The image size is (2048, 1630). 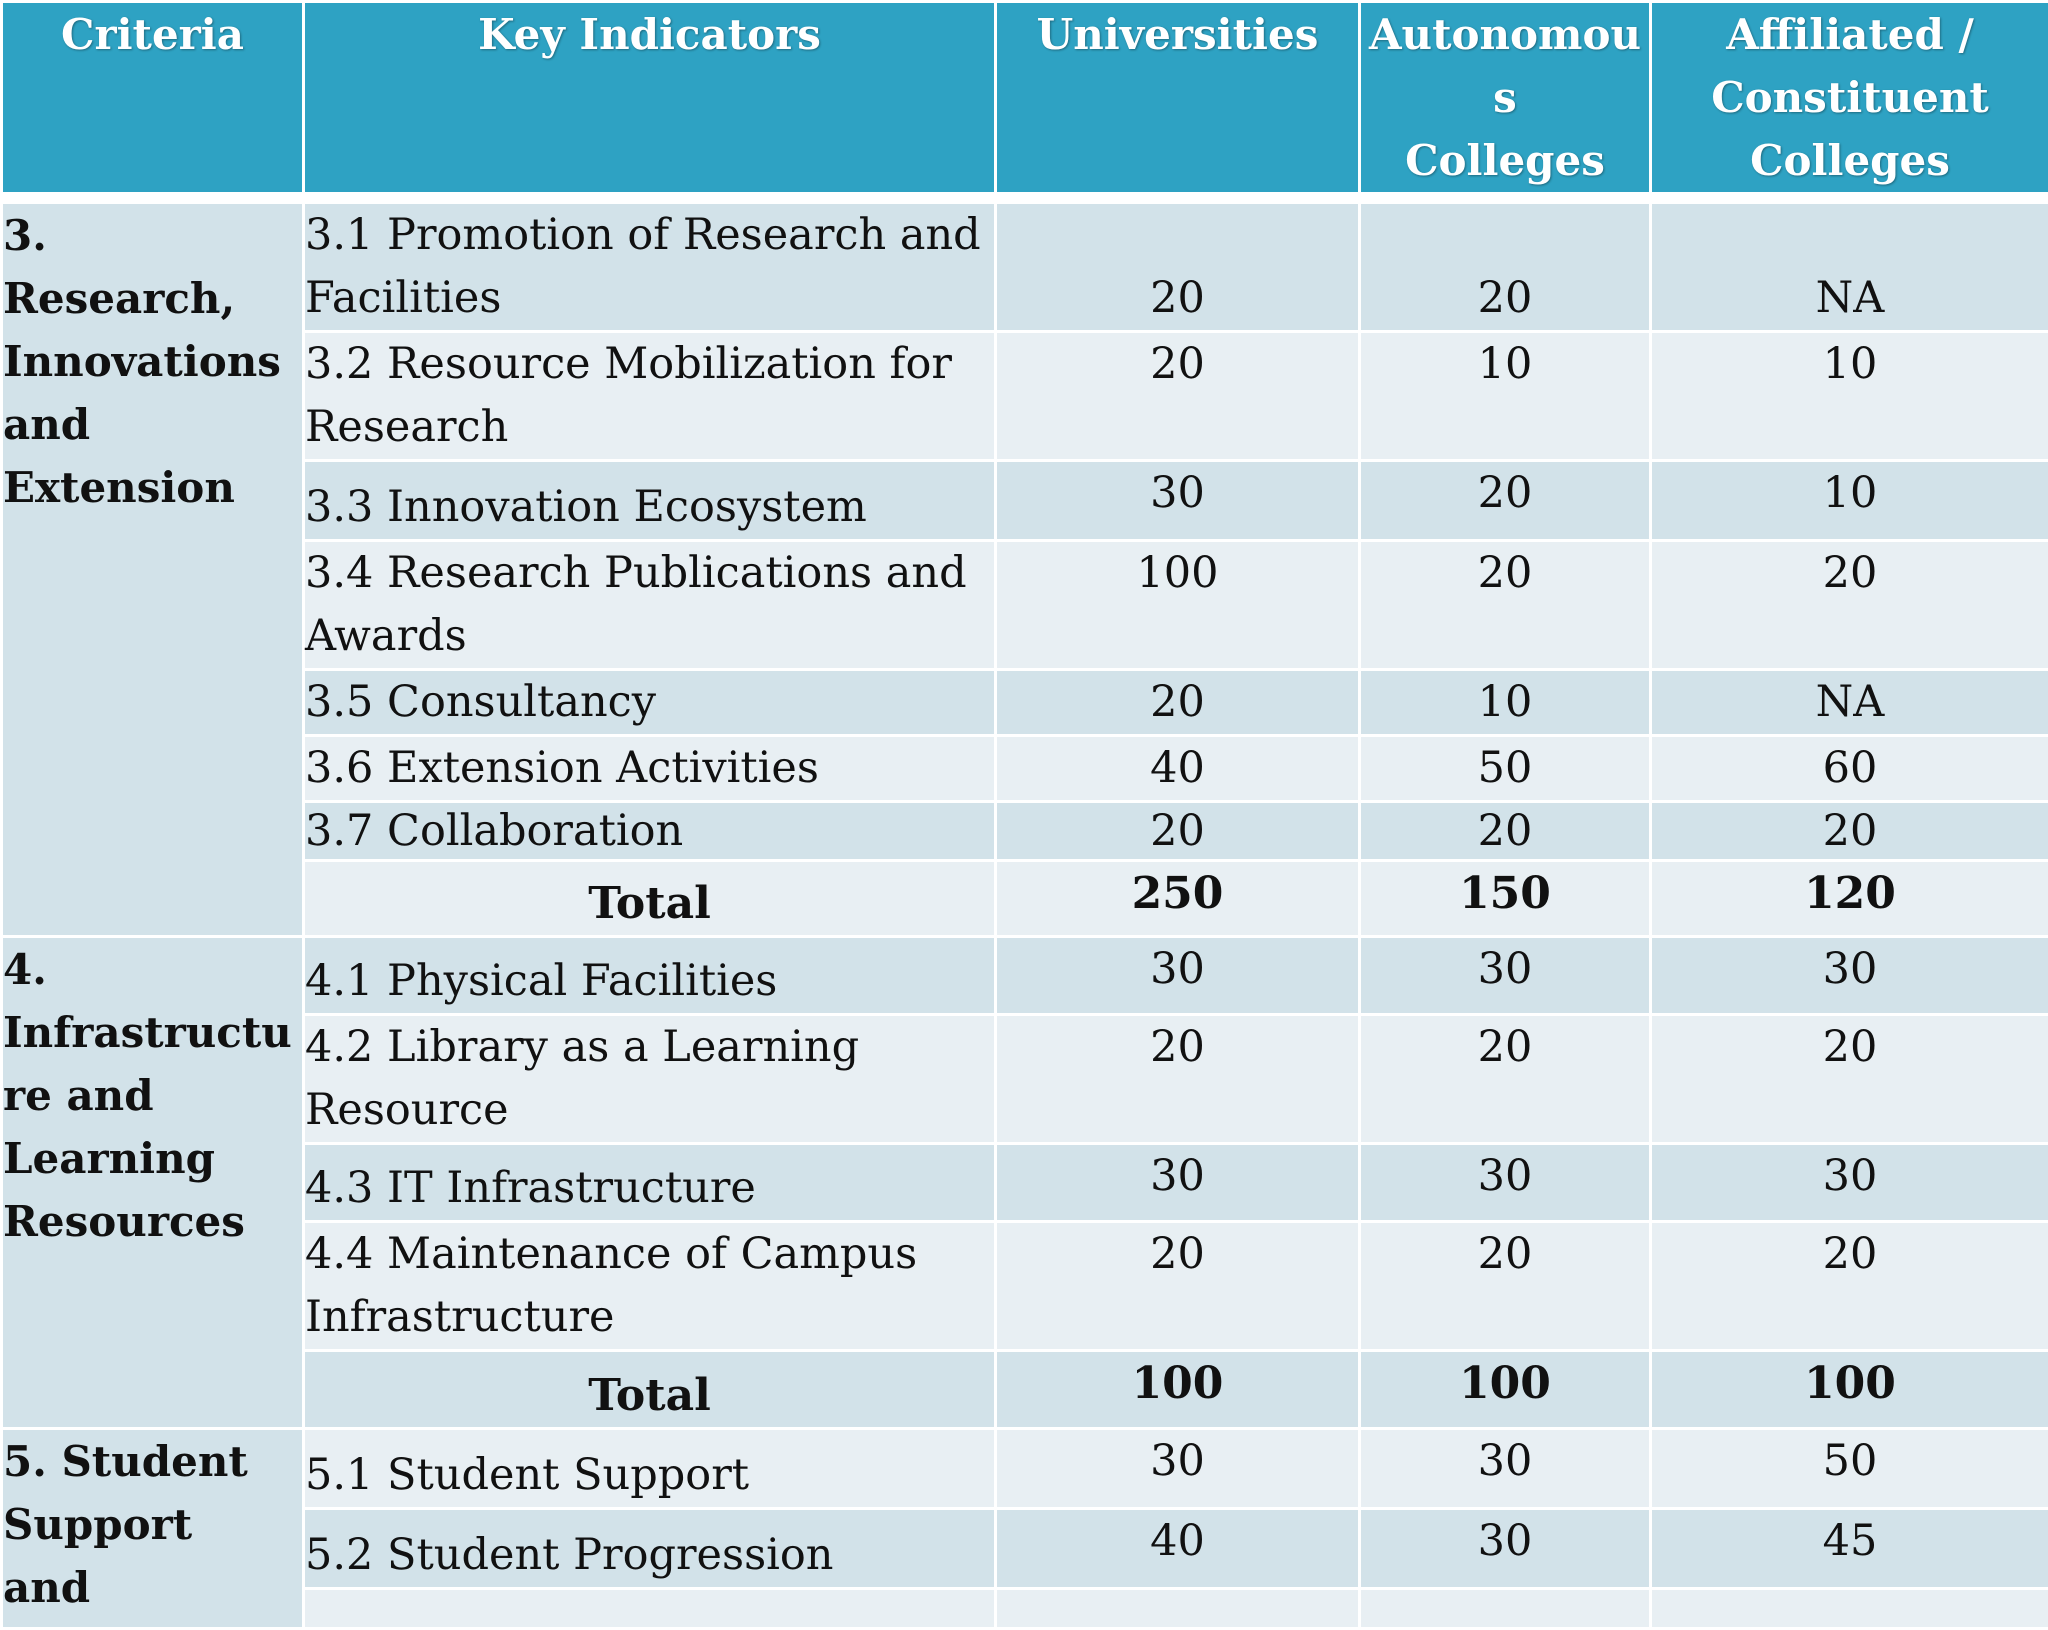 What do you see at coordinates (1178, 605) in the screenshot?
I see `value-cell: 100` at bounding box center [1178, 605].